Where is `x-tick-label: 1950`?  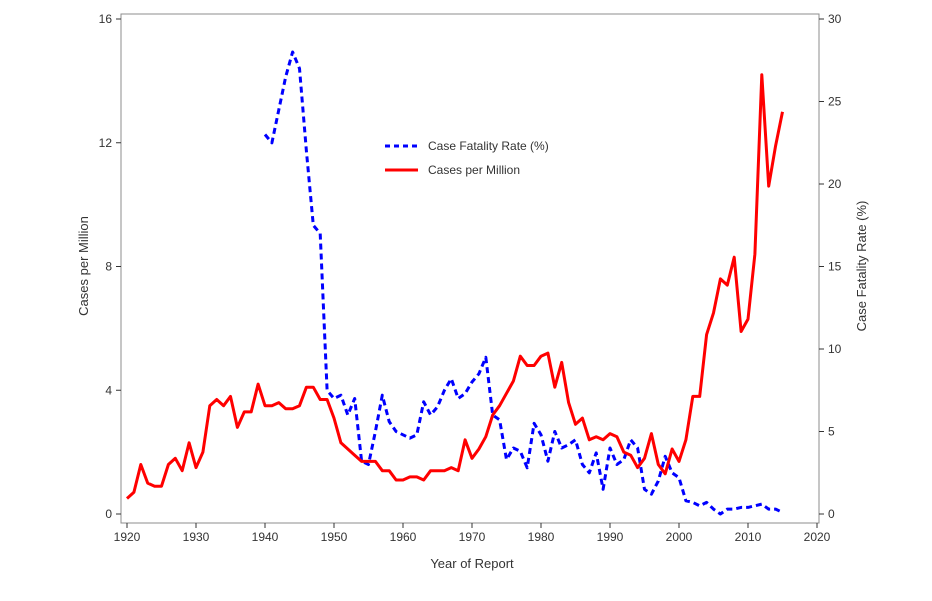 x-tick-label: 1950 is located at coordinates (334, 537).